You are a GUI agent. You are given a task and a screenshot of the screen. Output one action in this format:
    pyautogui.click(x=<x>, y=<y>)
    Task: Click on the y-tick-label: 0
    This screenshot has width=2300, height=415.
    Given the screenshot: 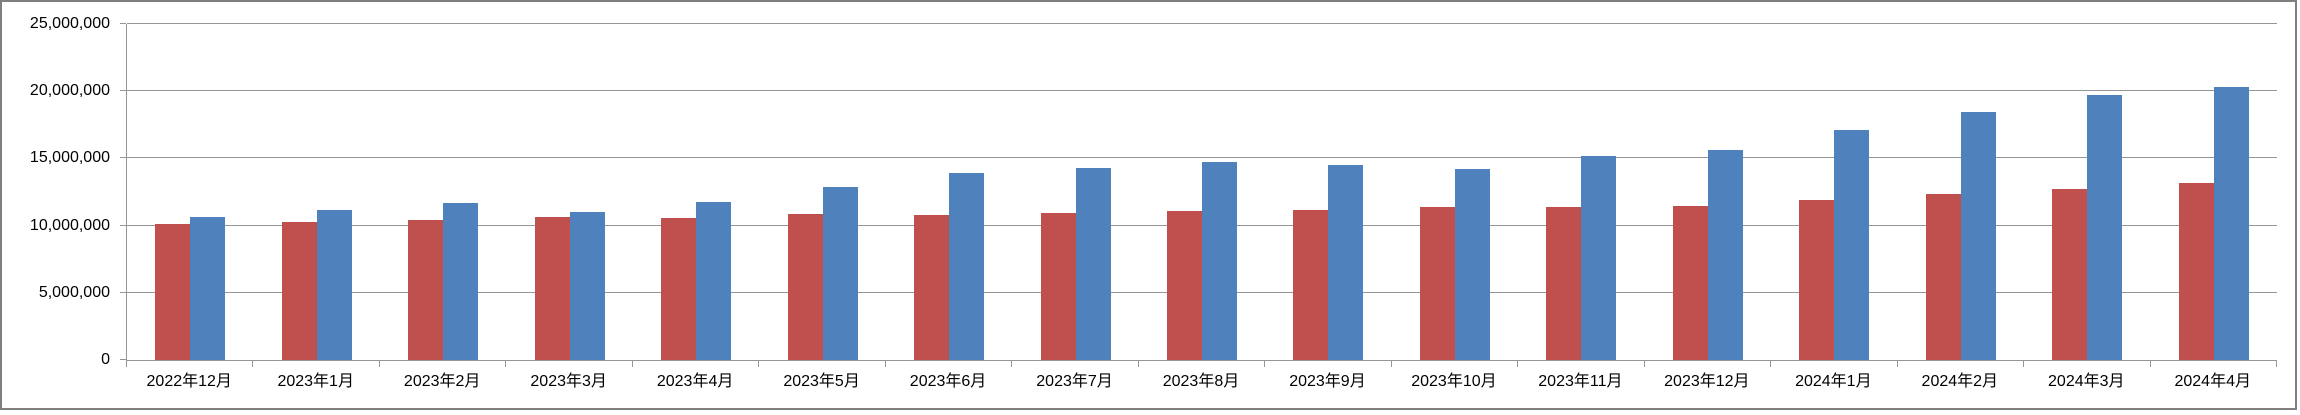 What is the action you would take?
    pyautogui.click(x=105, y=359)
    